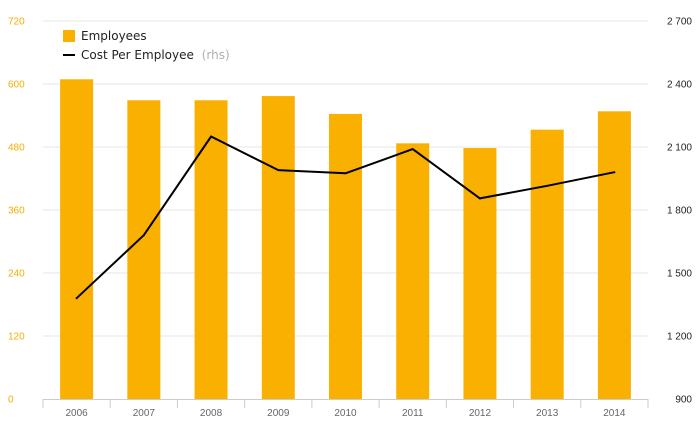 Image resolution: width=700 pixels, height=433 pixels. What do you see at coordinates (679, 337) in the screenshot?
I see `y-right-tick-label: 1 200` at bounding box center [679, 337].